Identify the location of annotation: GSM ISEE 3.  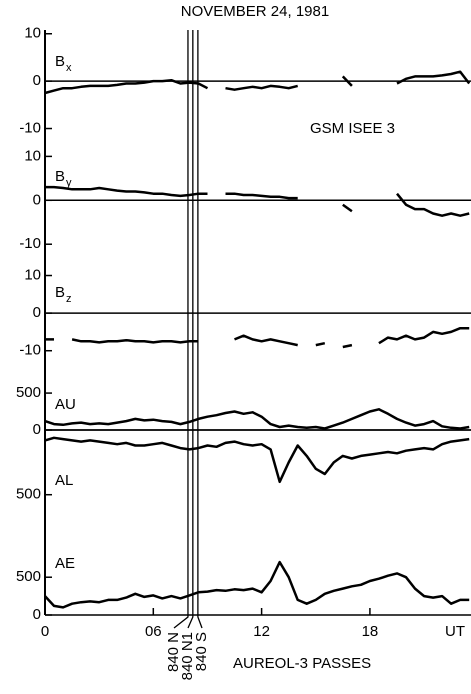
(352, 128).